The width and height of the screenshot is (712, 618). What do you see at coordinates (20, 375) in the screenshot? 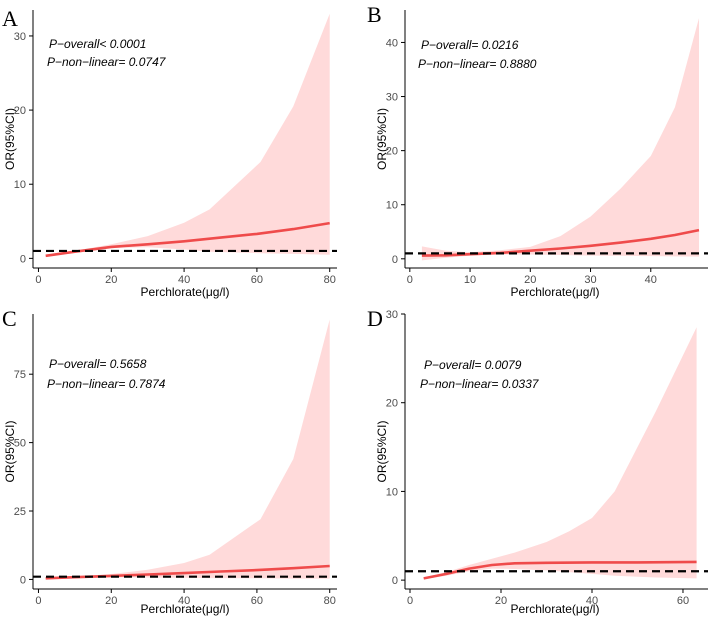
I see `y-tick-label: 75` at bounding box center [20, 375].